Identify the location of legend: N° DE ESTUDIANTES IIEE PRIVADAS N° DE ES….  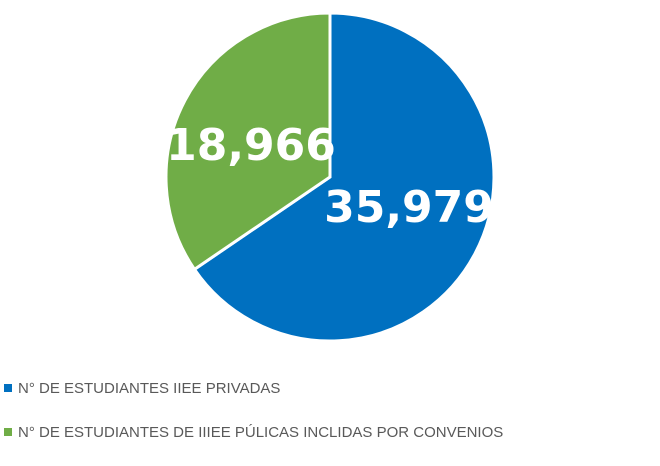
(253, 422).